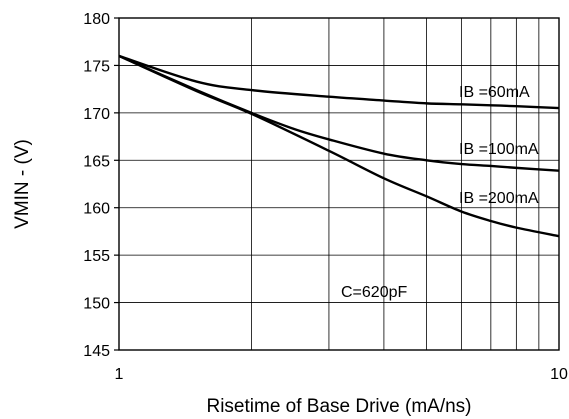 The height and width of the screenshot is (419, 569). I want to click on y-tick-label: 145, so click(96, 351).